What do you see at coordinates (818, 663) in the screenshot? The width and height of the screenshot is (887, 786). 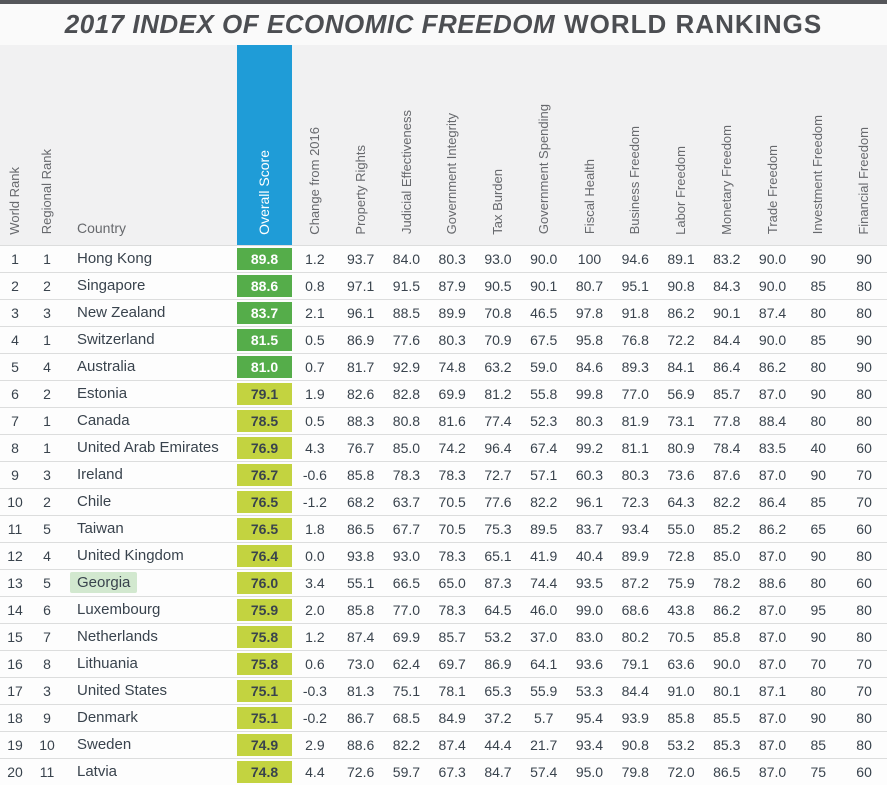 I see `investment-freedom-cell: 70` at bounding box center [818, 663].